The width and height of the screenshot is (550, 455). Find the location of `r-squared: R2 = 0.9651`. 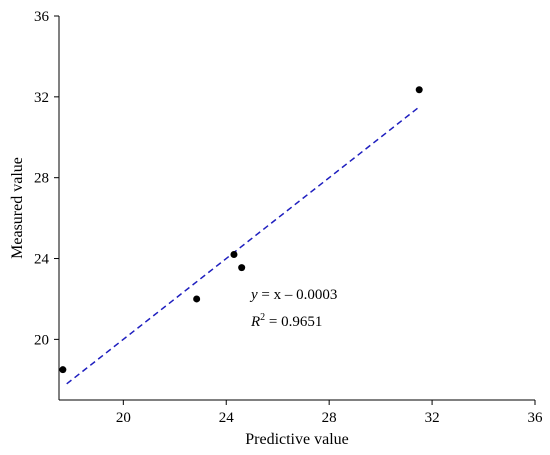

r-squared: R2 = 0.9651 is located at coordinates (286, 321).